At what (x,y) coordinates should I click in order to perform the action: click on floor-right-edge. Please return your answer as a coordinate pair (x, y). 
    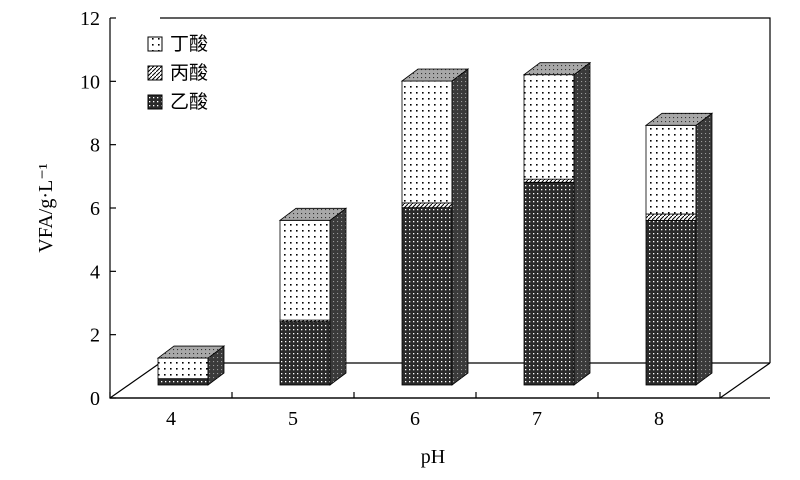
    Looking at the image, I should click on (745, 380).